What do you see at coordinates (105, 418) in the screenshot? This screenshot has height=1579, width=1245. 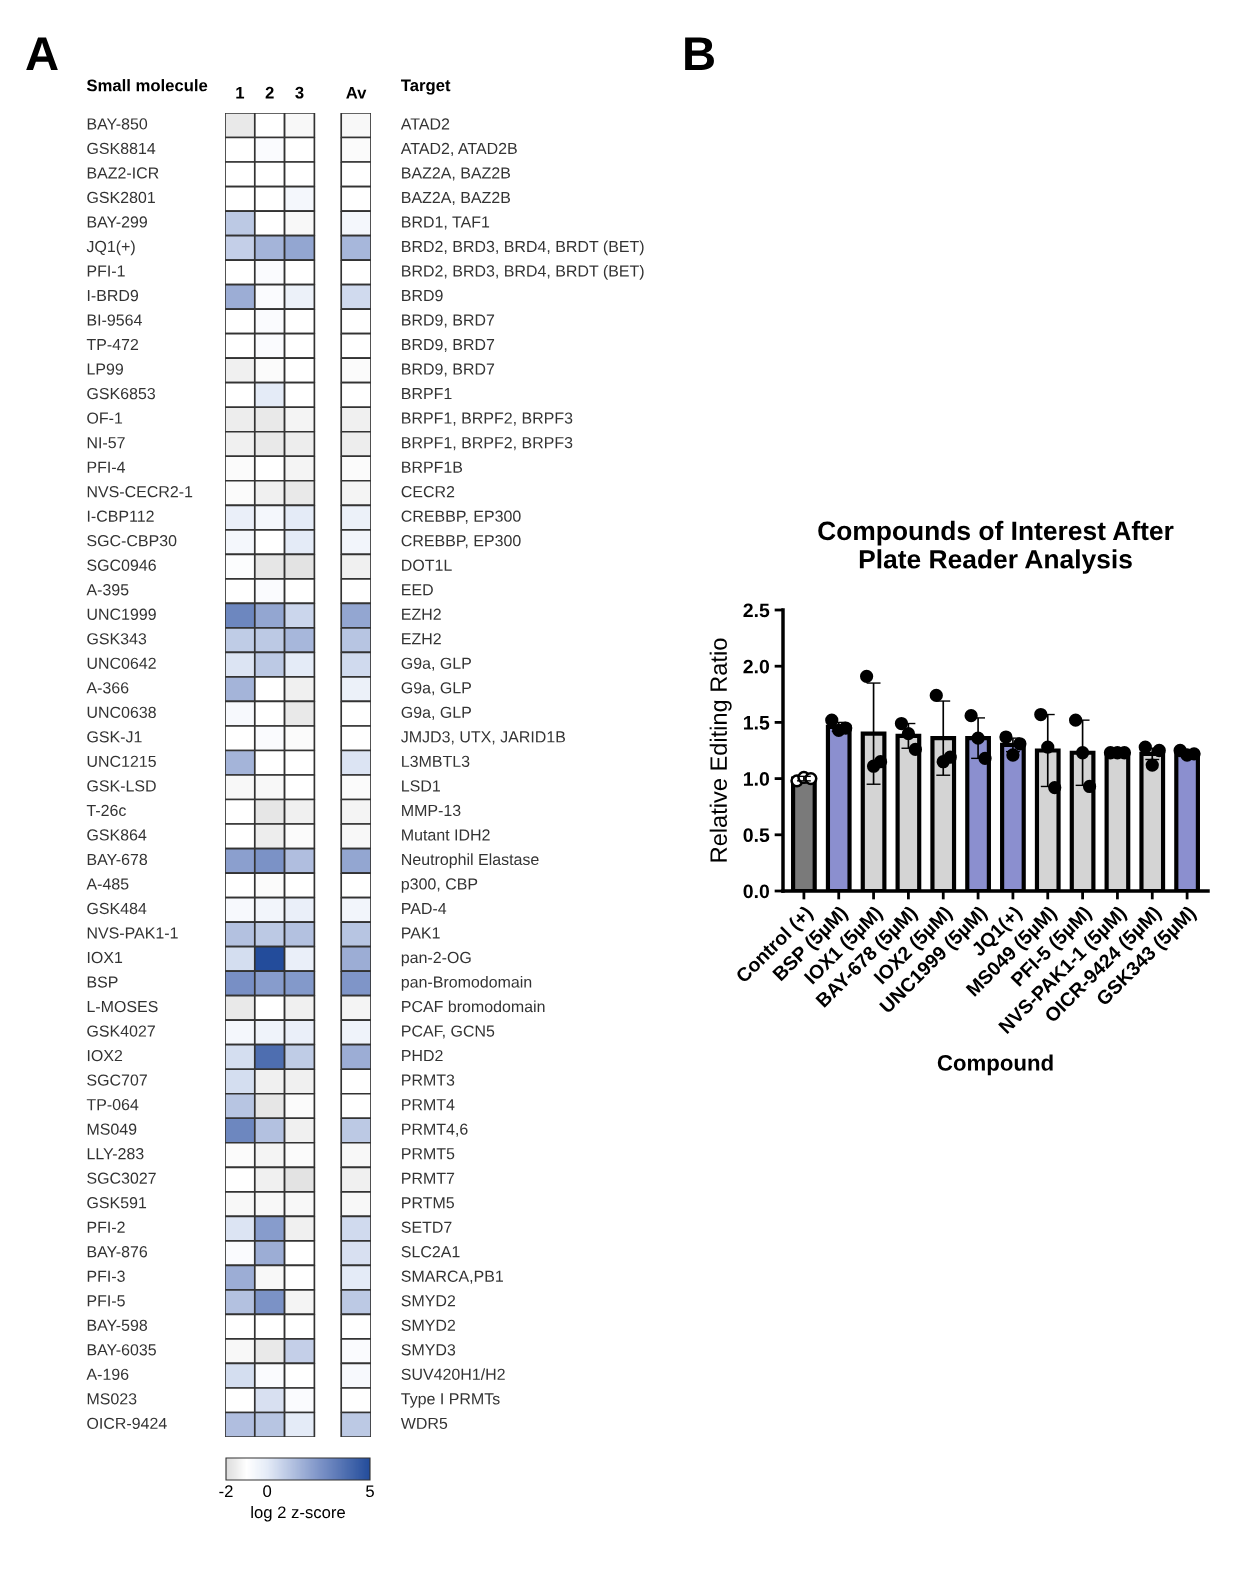 I see `y-tick-label: OF-1` at bounding box center [105, 418].